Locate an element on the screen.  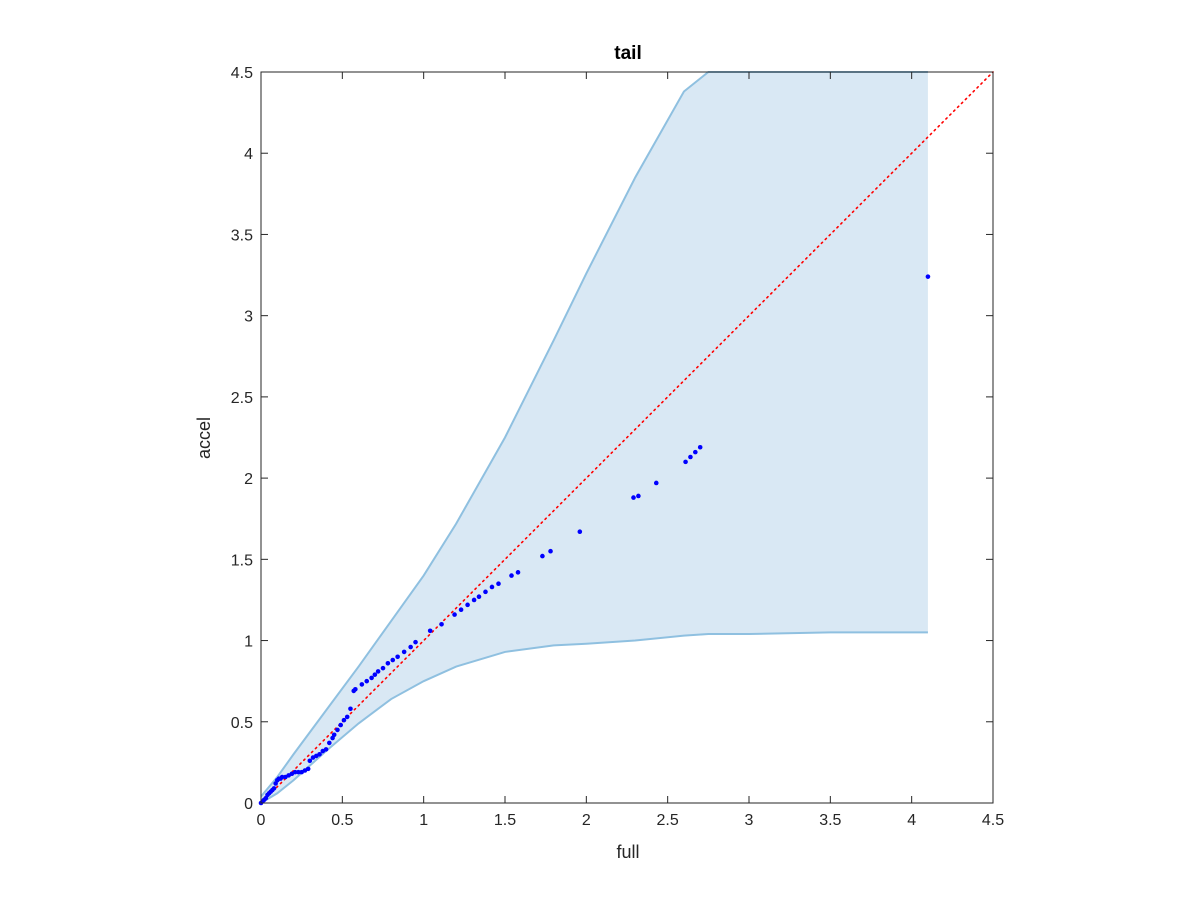
y-tick-label: 1.5 is located at coordinates (242, 560).